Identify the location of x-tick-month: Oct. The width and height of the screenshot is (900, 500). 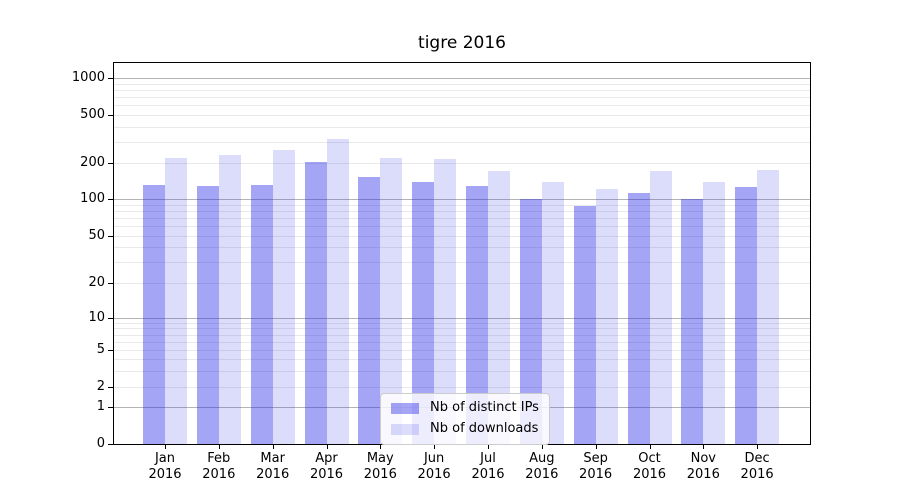
(649, 458).